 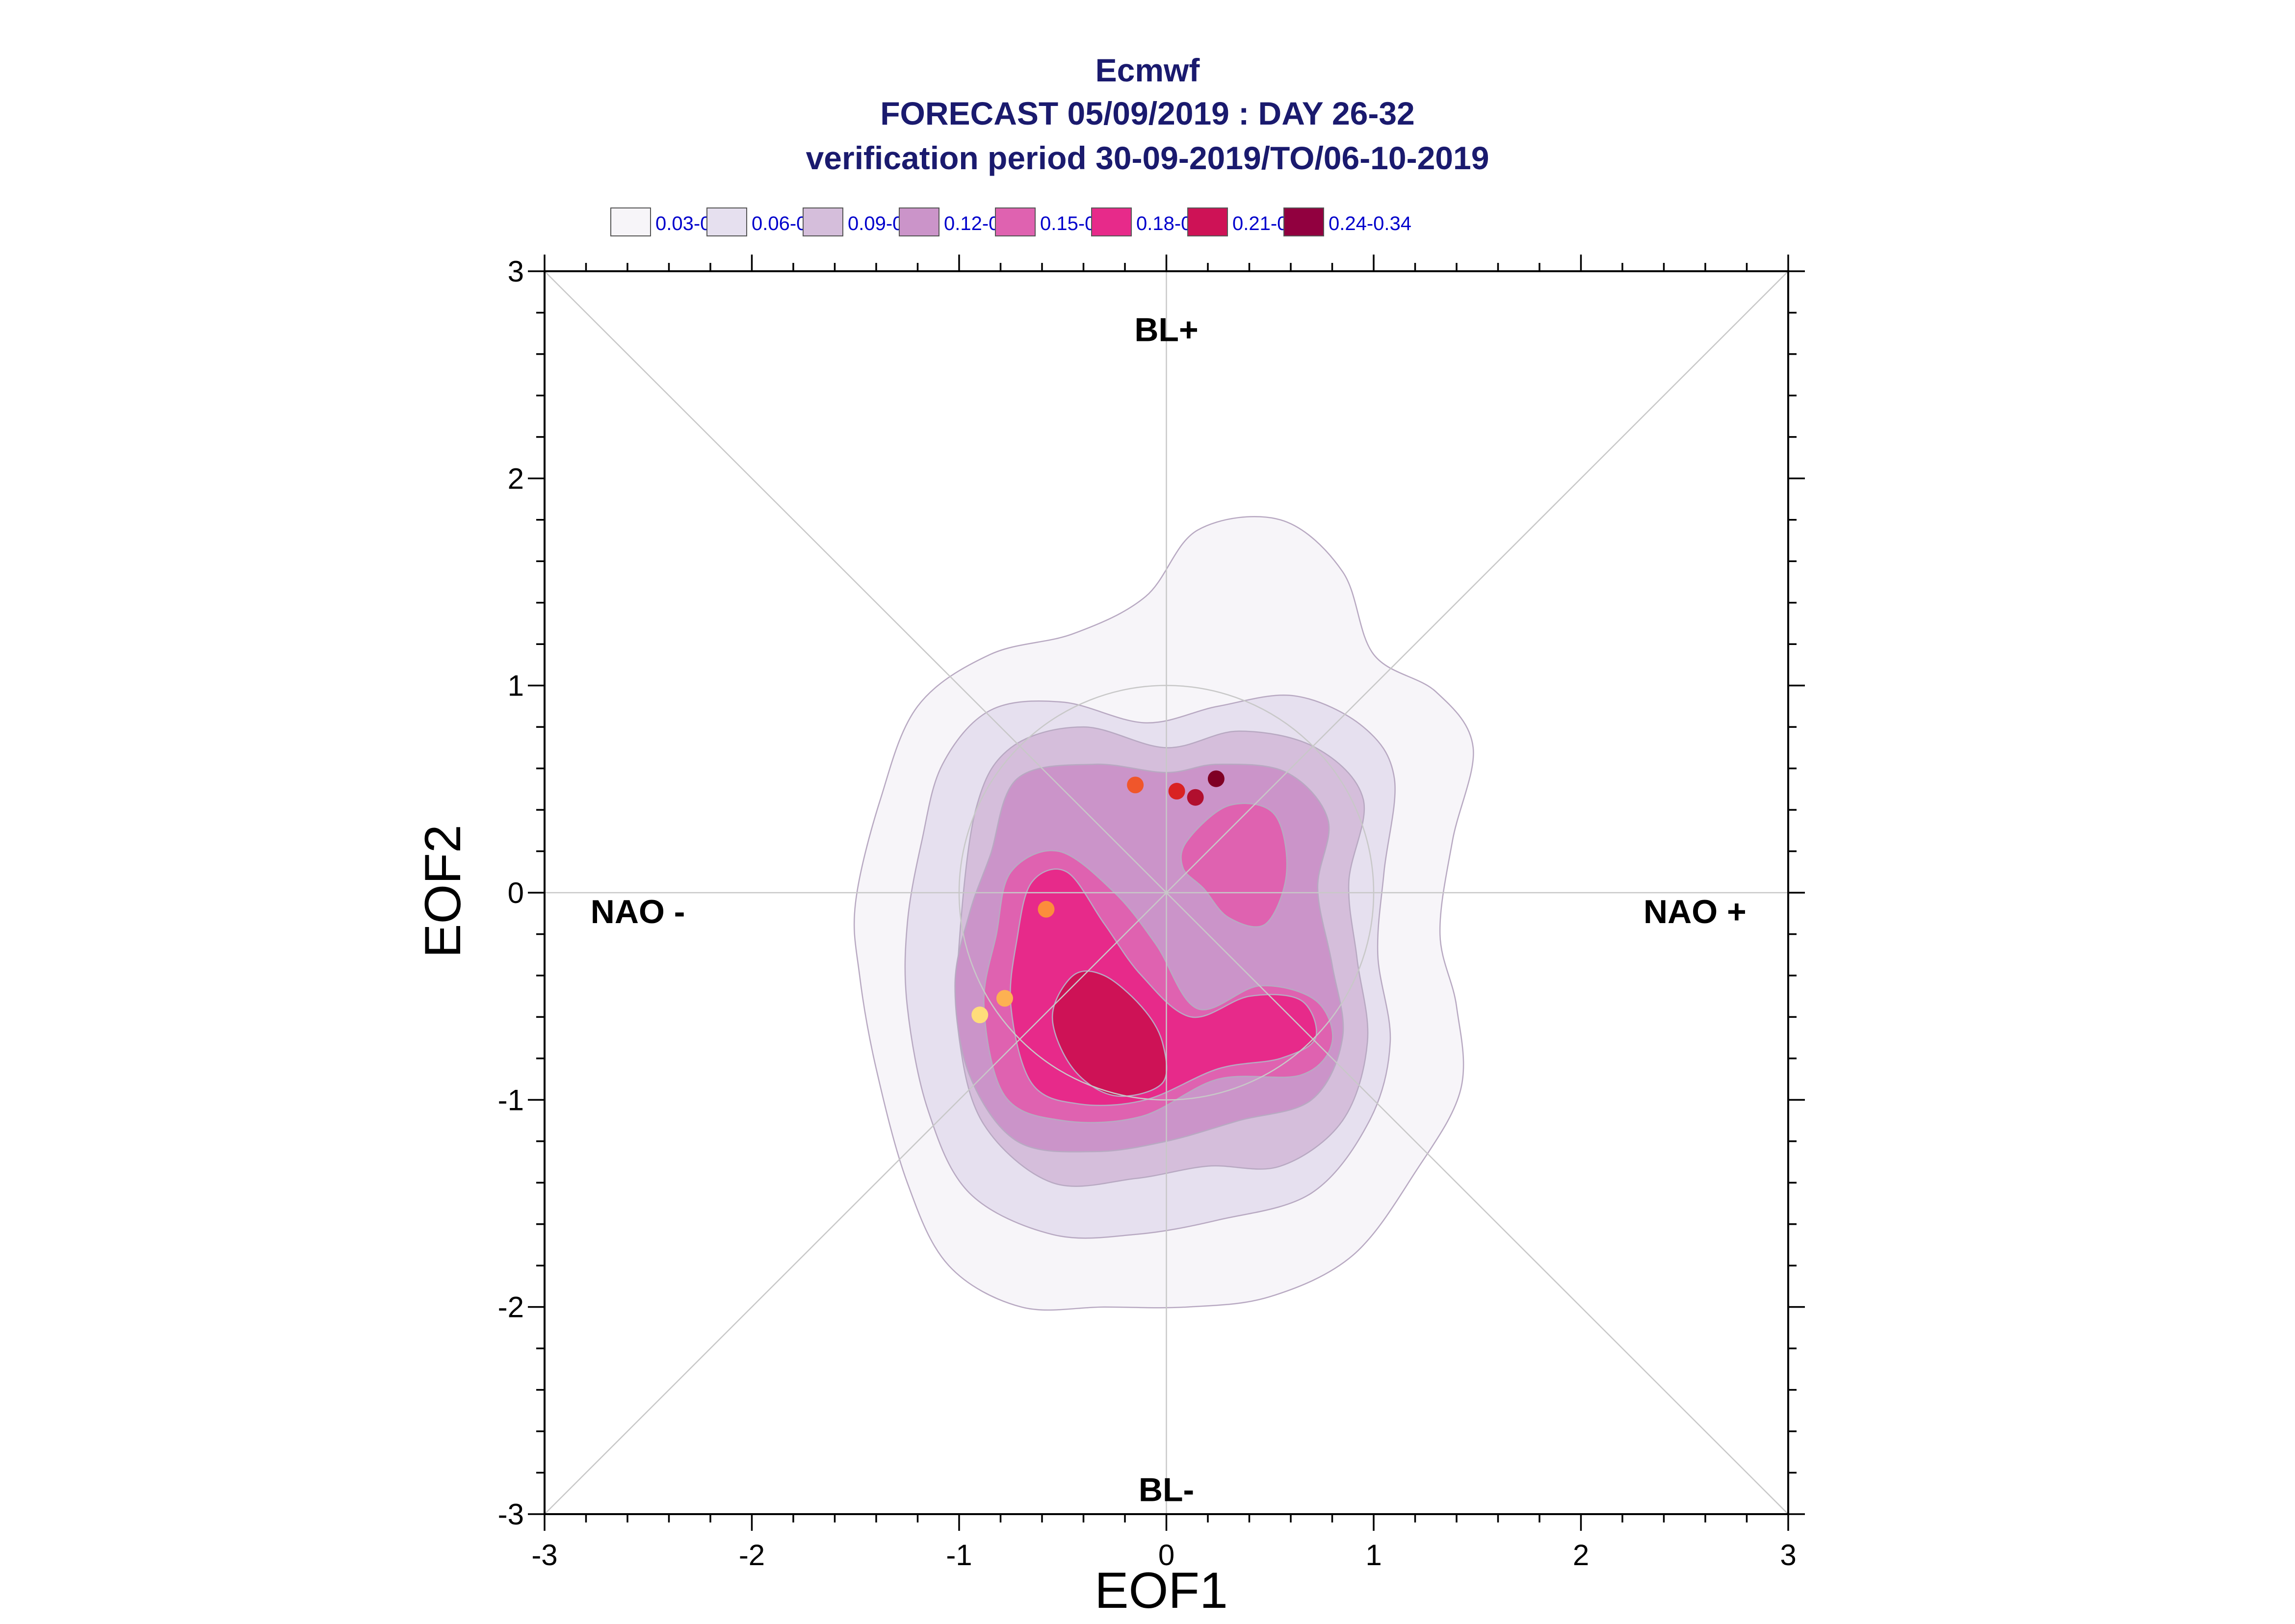 What do you see at coordinates (1147, 70) in the screenshot?
I see `chart-title-line-1: Ecmwf` at bounding box center [1147, 70].